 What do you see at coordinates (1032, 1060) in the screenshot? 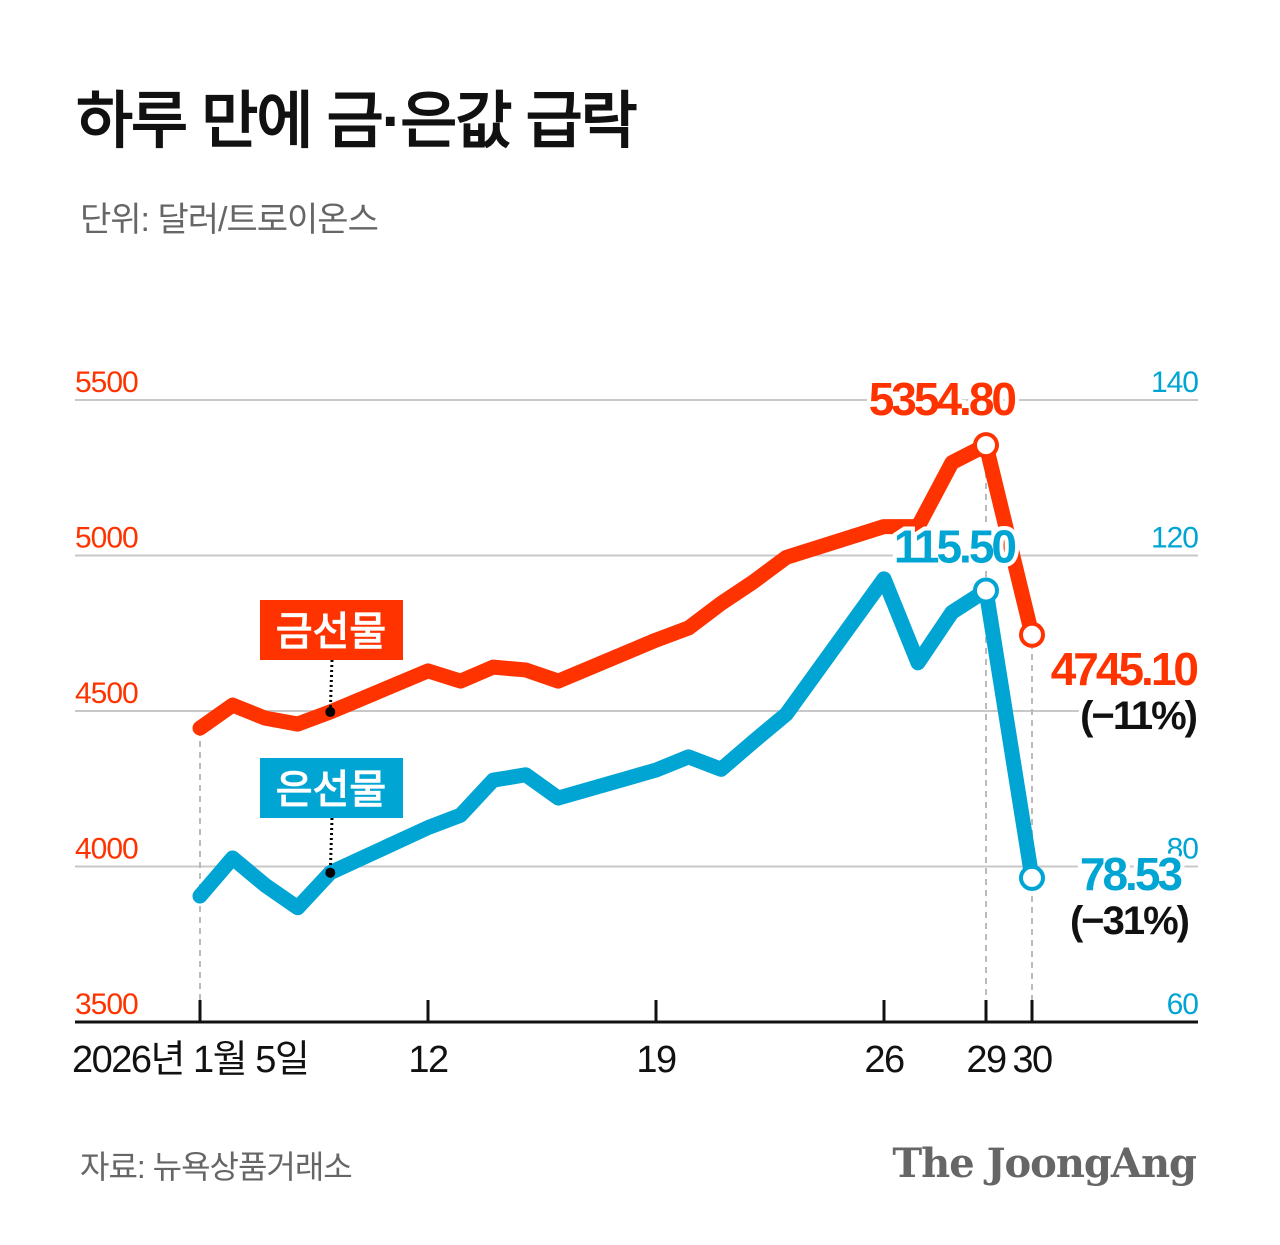
I see `x-tick-label: 30` at bounding box center [1032, 1060].